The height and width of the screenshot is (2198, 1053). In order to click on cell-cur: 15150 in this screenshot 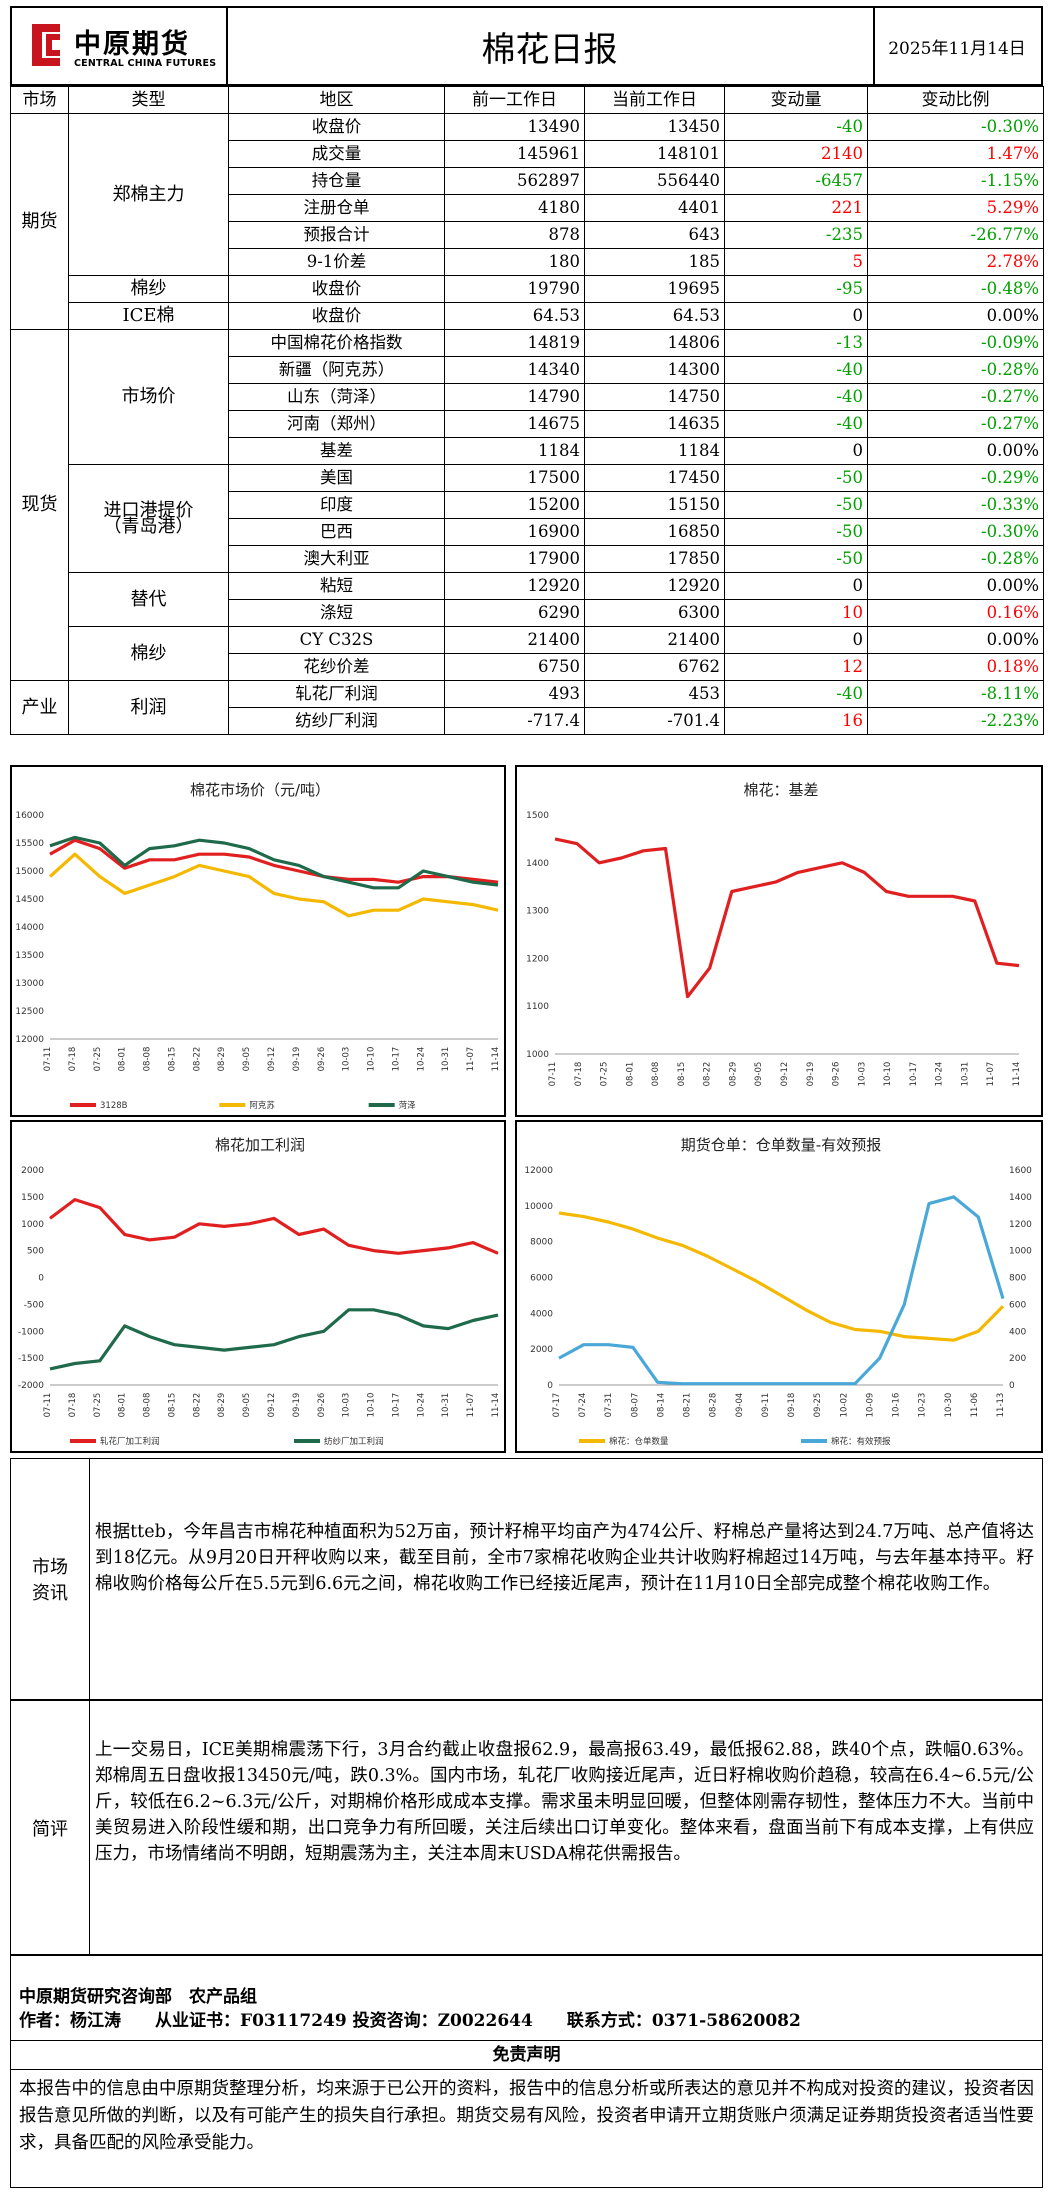, I will do `click(654, 505)`.